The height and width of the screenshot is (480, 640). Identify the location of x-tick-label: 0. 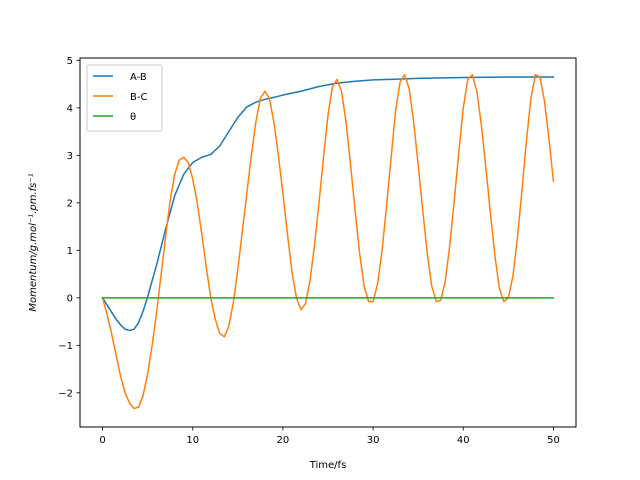
(102, 440).